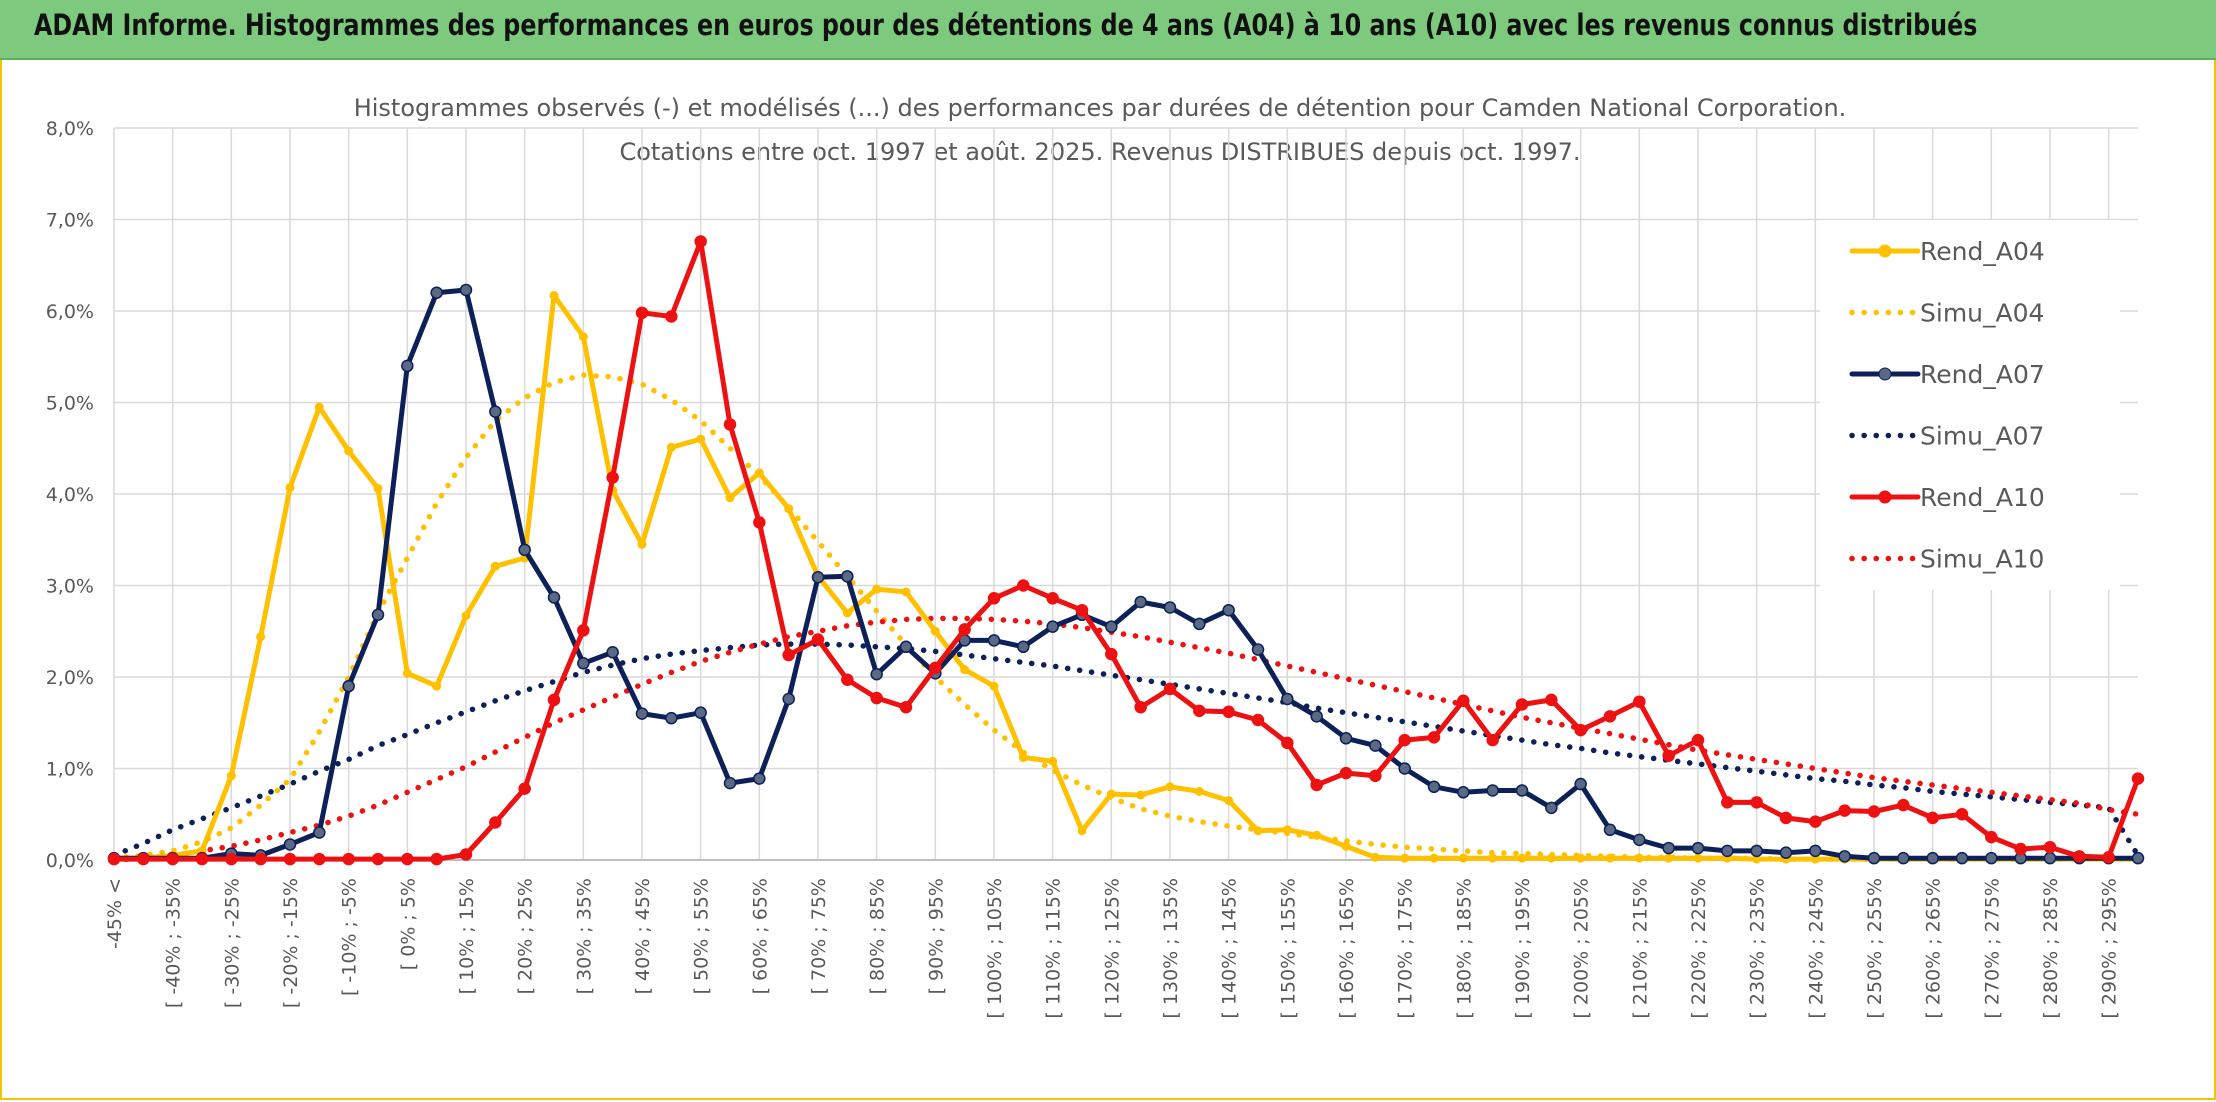  Describe the element at coordinates (1230, 948) in the screenshot. I see `x-tick-label: [ 140% ; 145%` at that location.